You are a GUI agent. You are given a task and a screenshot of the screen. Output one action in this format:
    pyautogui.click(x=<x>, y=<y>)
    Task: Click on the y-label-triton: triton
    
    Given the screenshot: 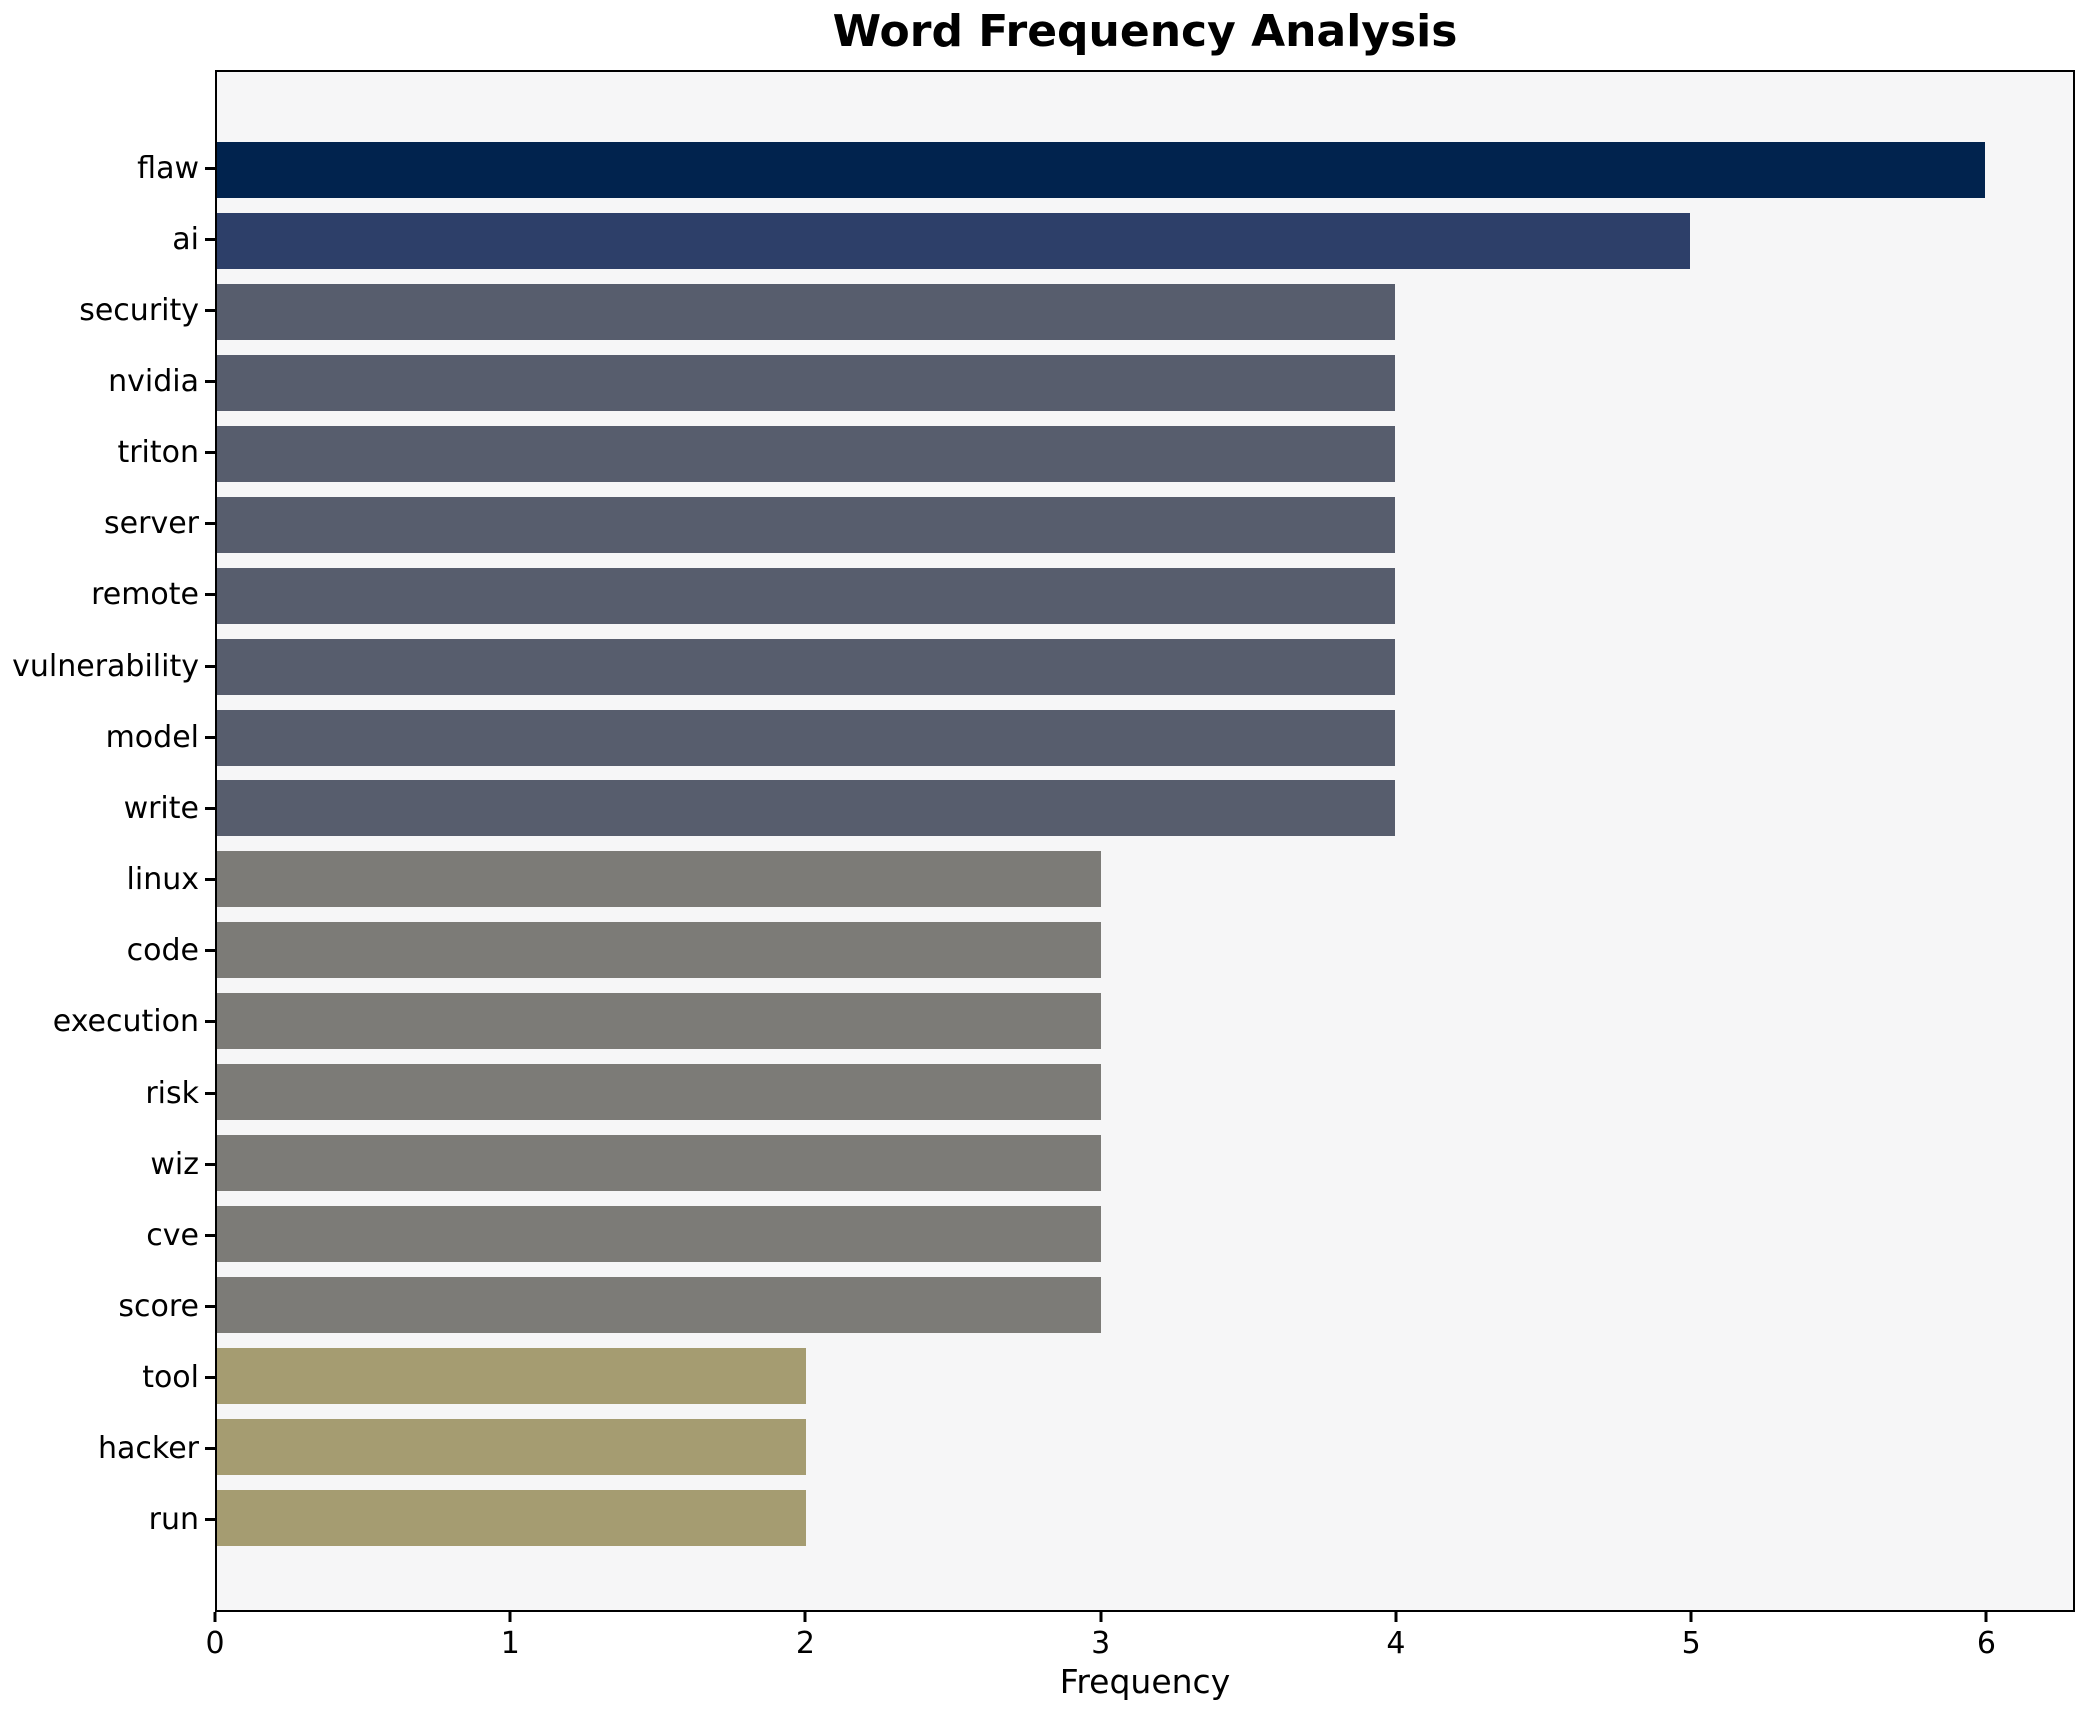 What is the action you would take?
    pyautogui.click(x=158, y=453)
    